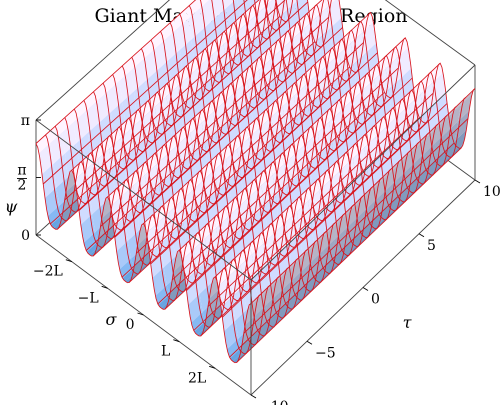 This screenshot has width=500, height=405. I want to click on y-axis-label: σ, so click(112, 319).